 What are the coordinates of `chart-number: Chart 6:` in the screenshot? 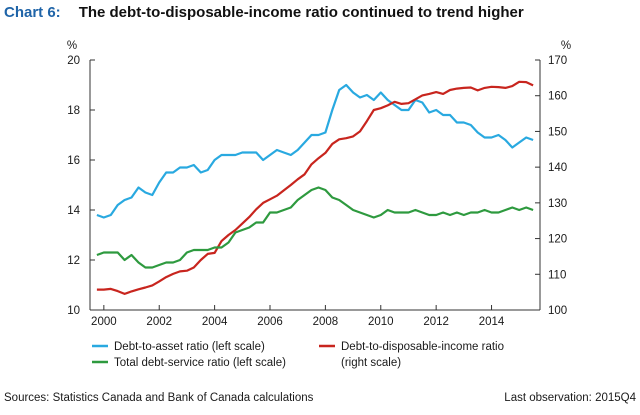 It's located at (32, 12).